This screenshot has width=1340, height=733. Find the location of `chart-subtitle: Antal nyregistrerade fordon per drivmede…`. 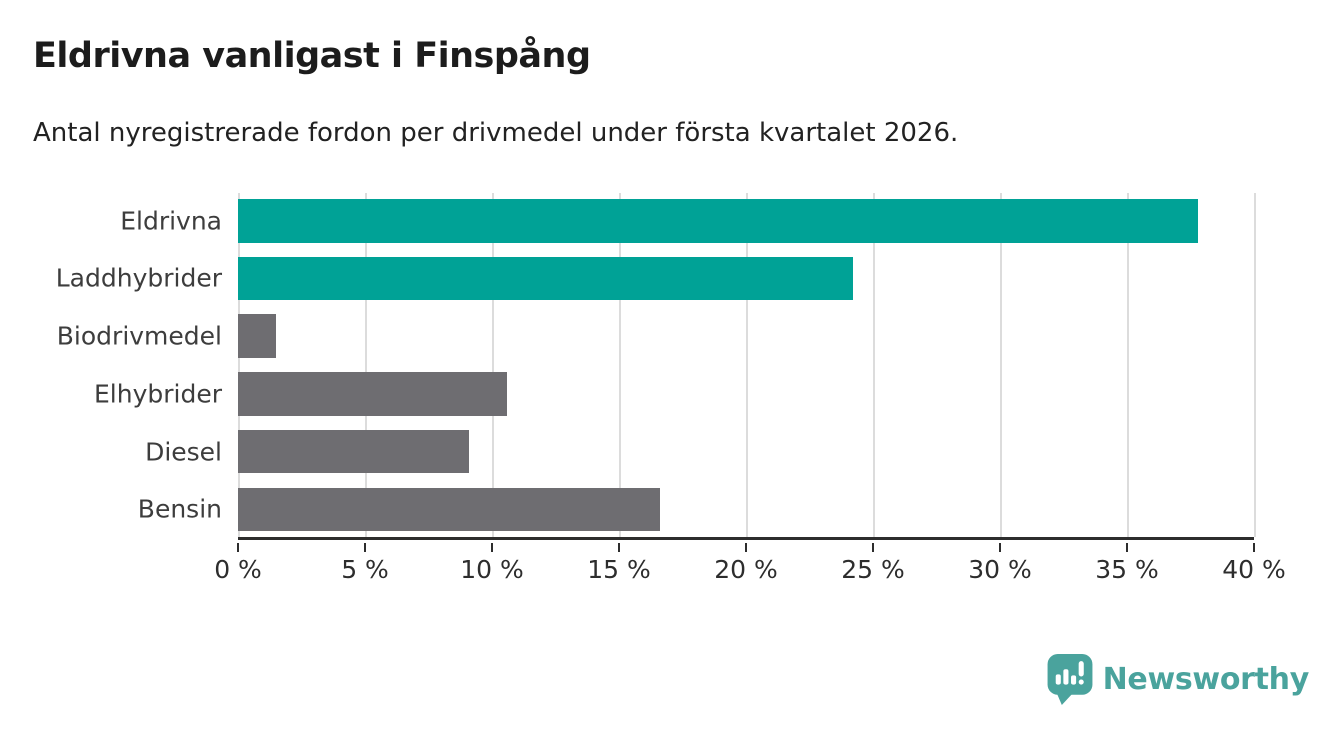

chart-subtitle: Antal nyregistrerade fordon per drivmede… is located at coordinates (496, 133).